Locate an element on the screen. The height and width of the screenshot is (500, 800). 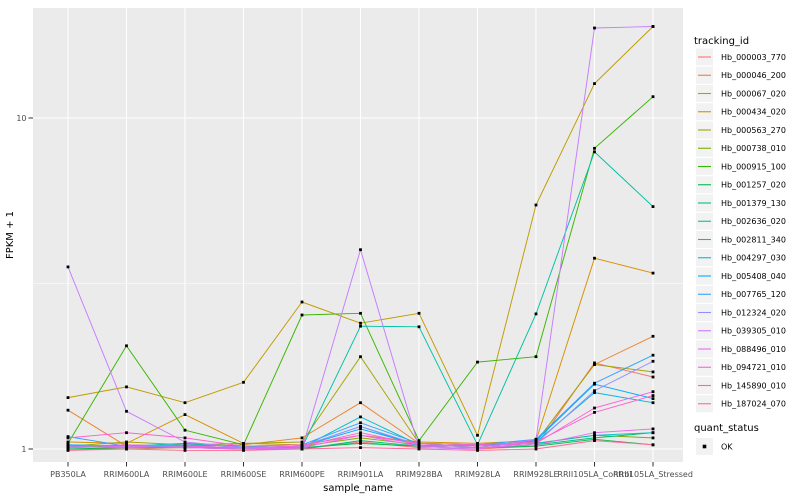
x-tick-label: RRIM600LA is located at coordinates (127, 474).